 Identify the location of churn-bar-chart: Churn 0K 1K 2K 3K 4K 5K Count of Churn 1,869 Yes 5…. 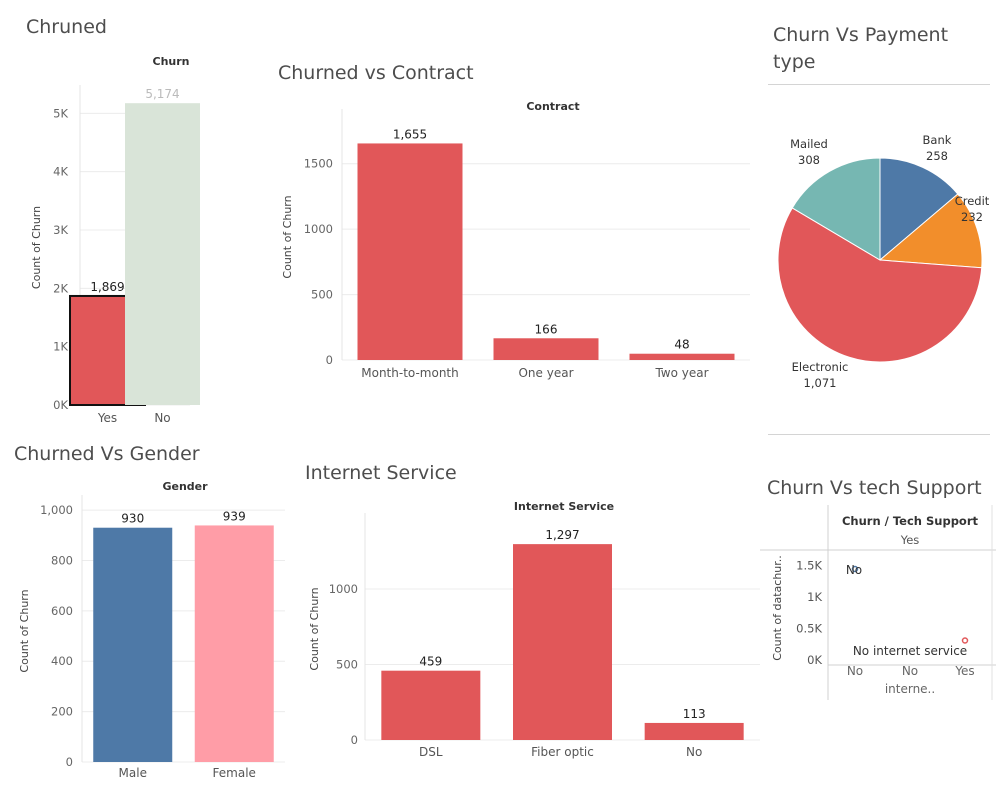
(135, 237).